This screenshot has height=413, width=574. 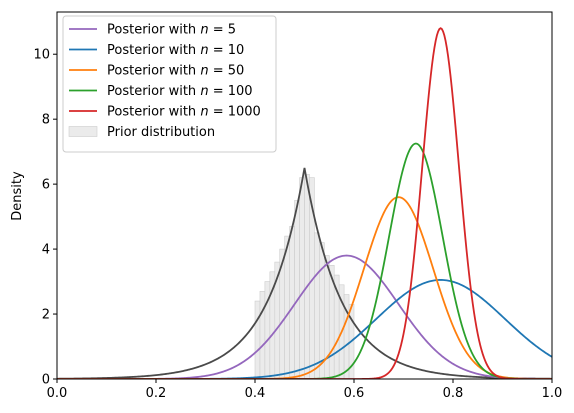 What do you see at coordinates (171, 30) in the screenshot?
I see `legend-label-0: Posterior with n = 5` at bounding box center [171, 30].